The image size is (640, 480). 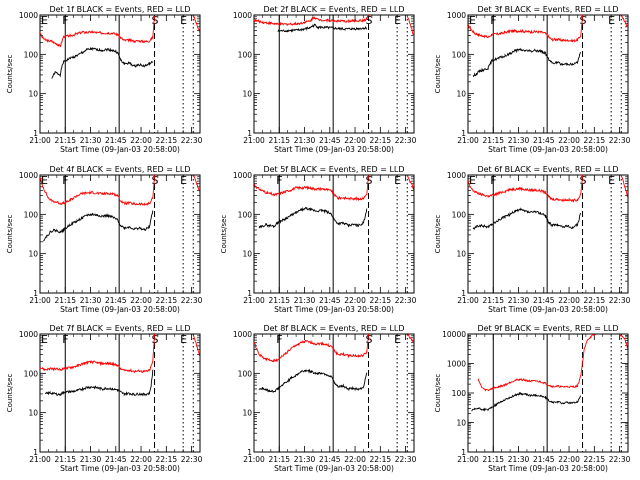 I want to click on chart-title: Det 3f BLACK = Events, RED = LLD, so click(x=547, y=9).